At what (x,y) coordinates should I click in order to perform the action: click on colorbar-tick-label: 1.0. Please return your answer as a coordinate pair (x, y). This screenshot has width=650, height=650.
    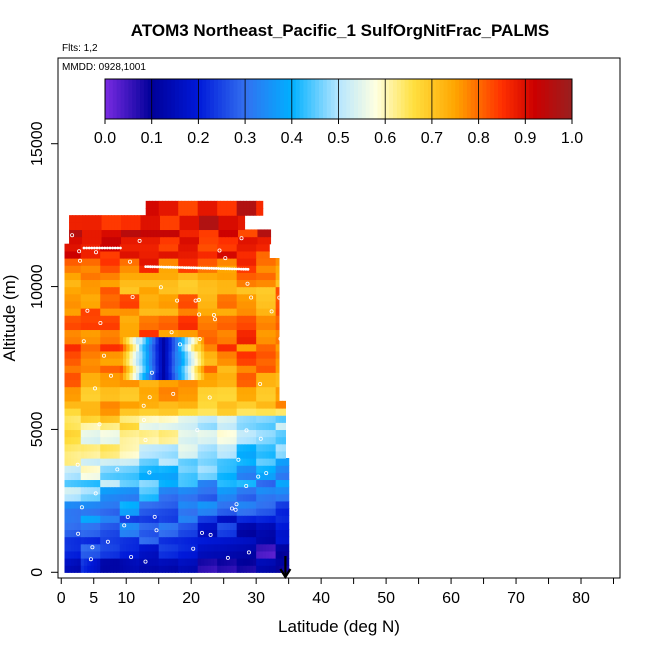
    Looking at the image, I should click on (572, 138).